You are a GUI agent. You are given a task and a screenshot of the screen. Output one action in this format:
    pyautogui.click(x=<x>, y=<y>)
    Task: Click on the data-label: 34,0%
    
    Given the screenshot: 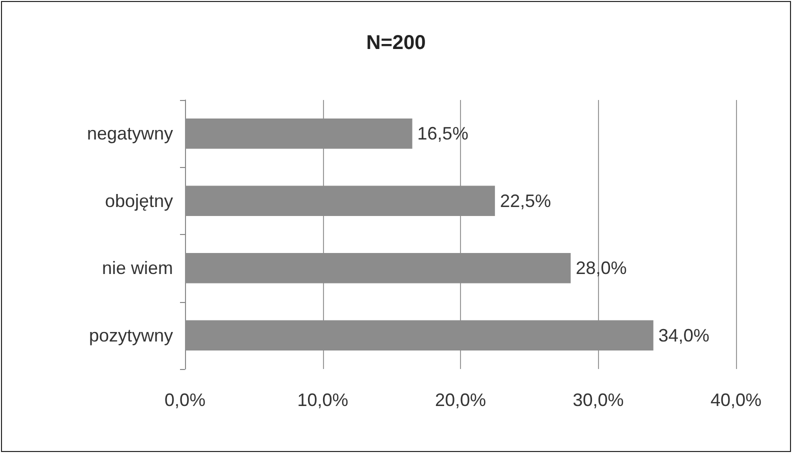 What is the action you would take?
    pyautogui.click(x=684, y=335)
    